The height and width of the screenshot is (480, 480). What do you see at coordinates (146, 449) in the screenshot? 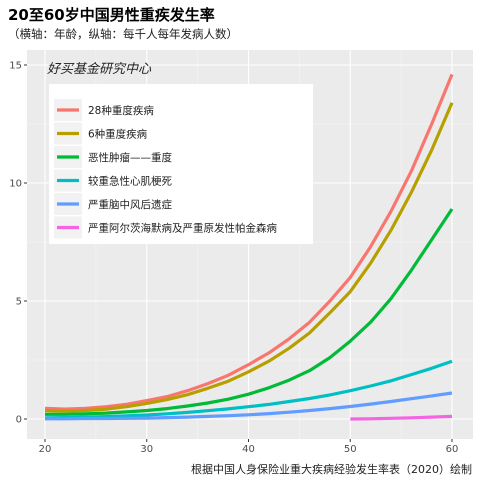
I see `x-tick-label: 30` at bounding box center [146, 449].